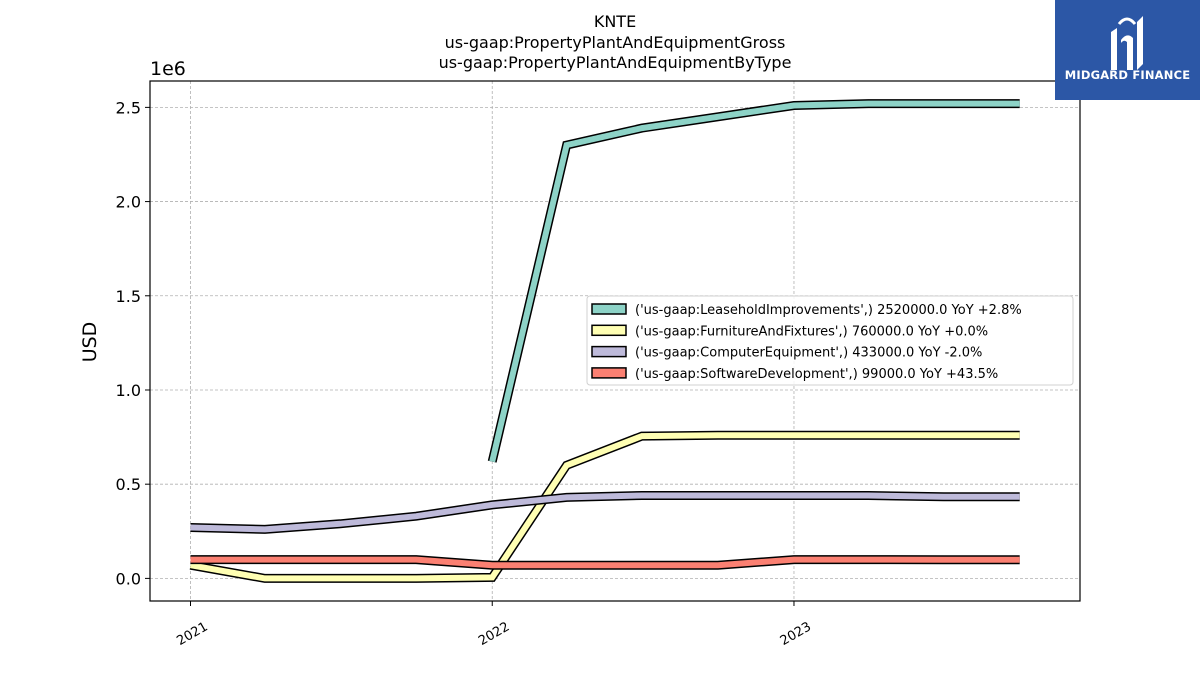 The width and height of the screenshot is (1200, 675). I want to click on chart-title-line-2: us-gaap:PropertyPlantAndEquipmentGross, so click(615, 42).